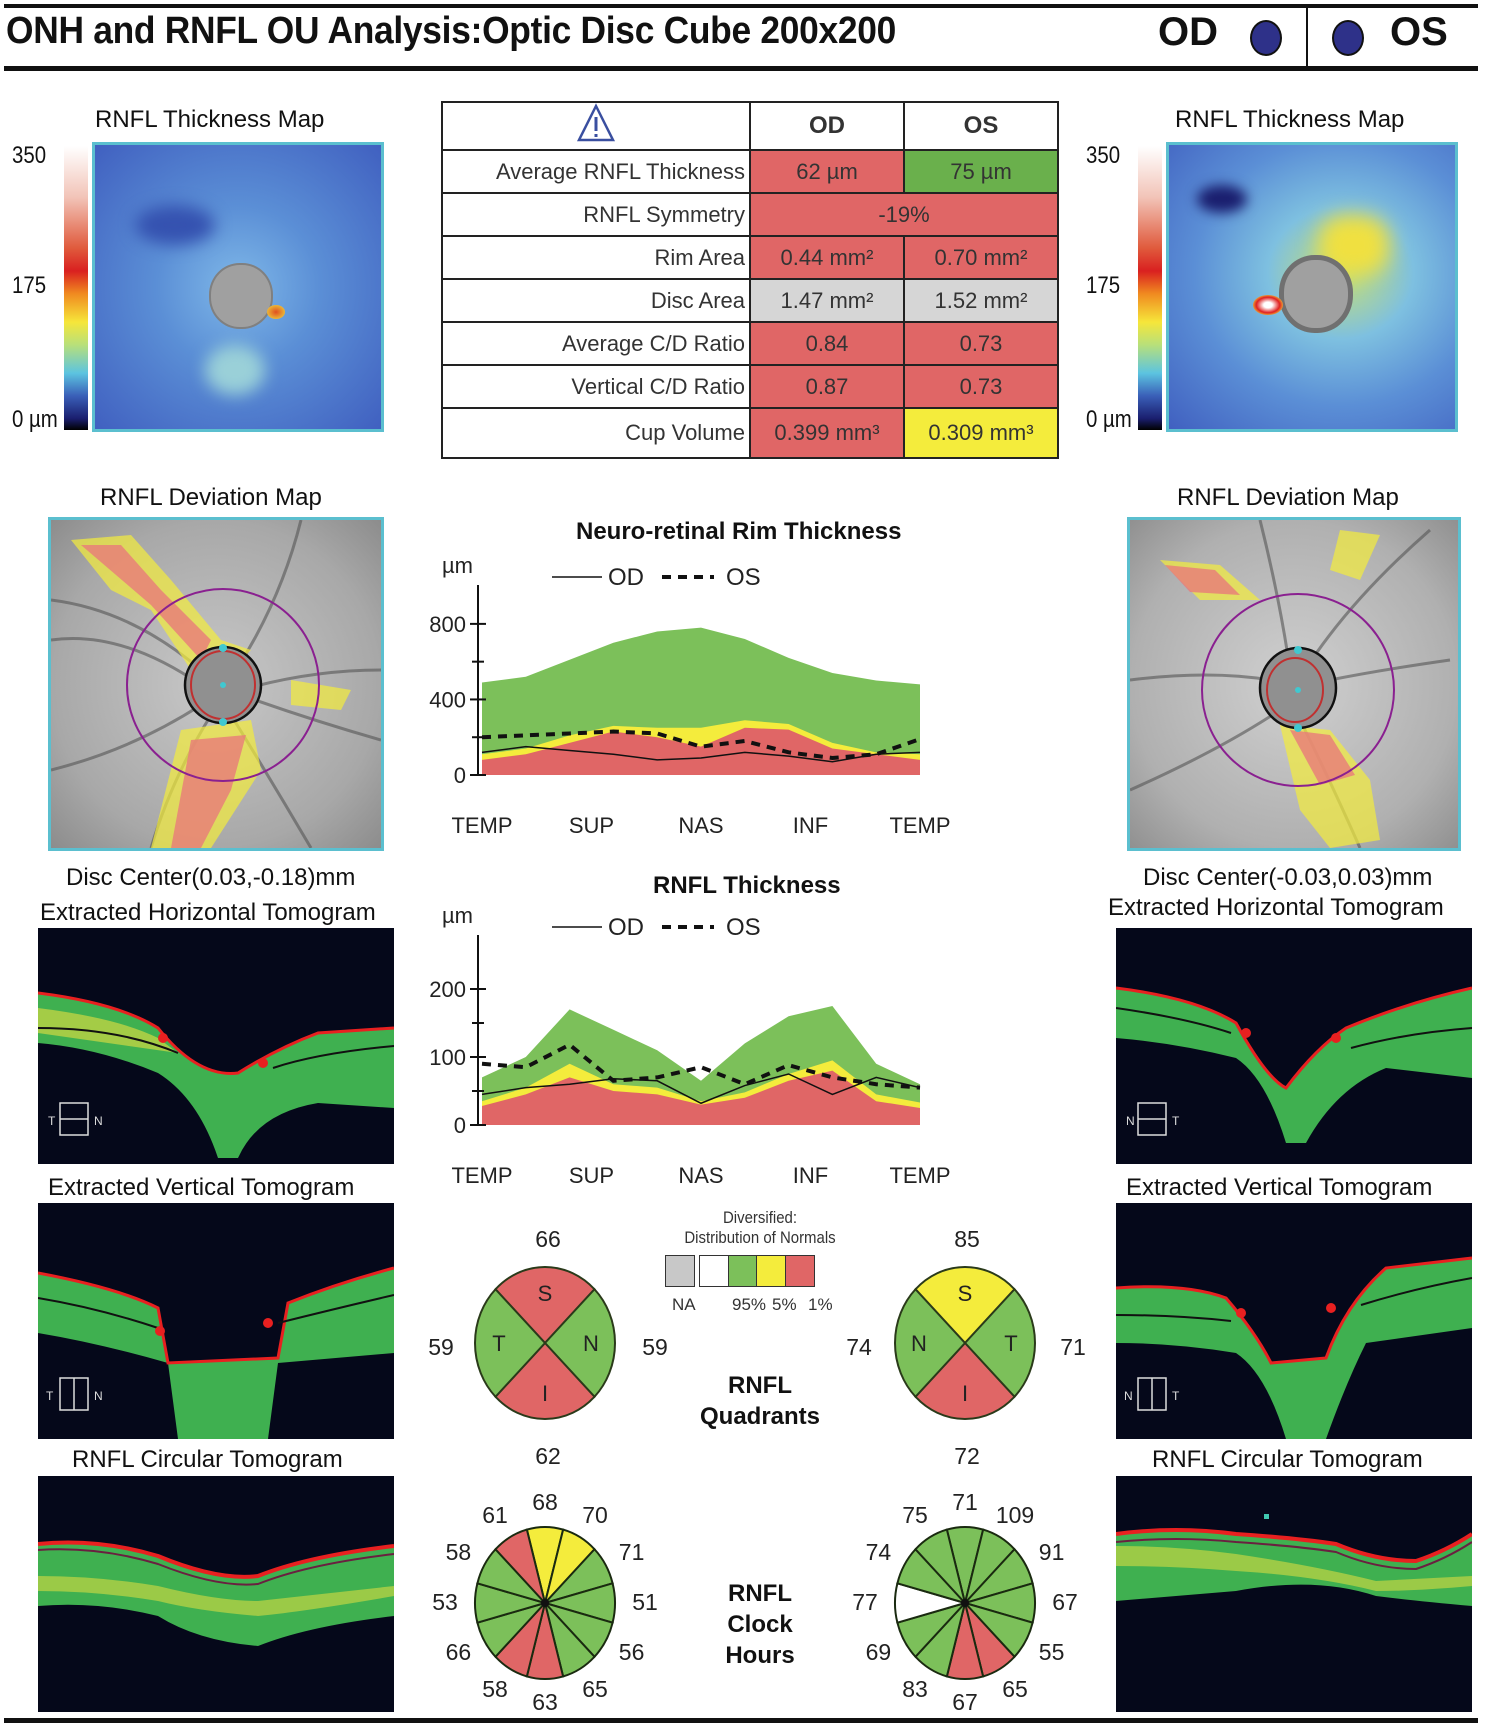 The width and height of the screenshot is (1488, 1732). Describe the element at coordinates (596, 257) in the screenshot. I see `row-label: Rim Area` at that location.